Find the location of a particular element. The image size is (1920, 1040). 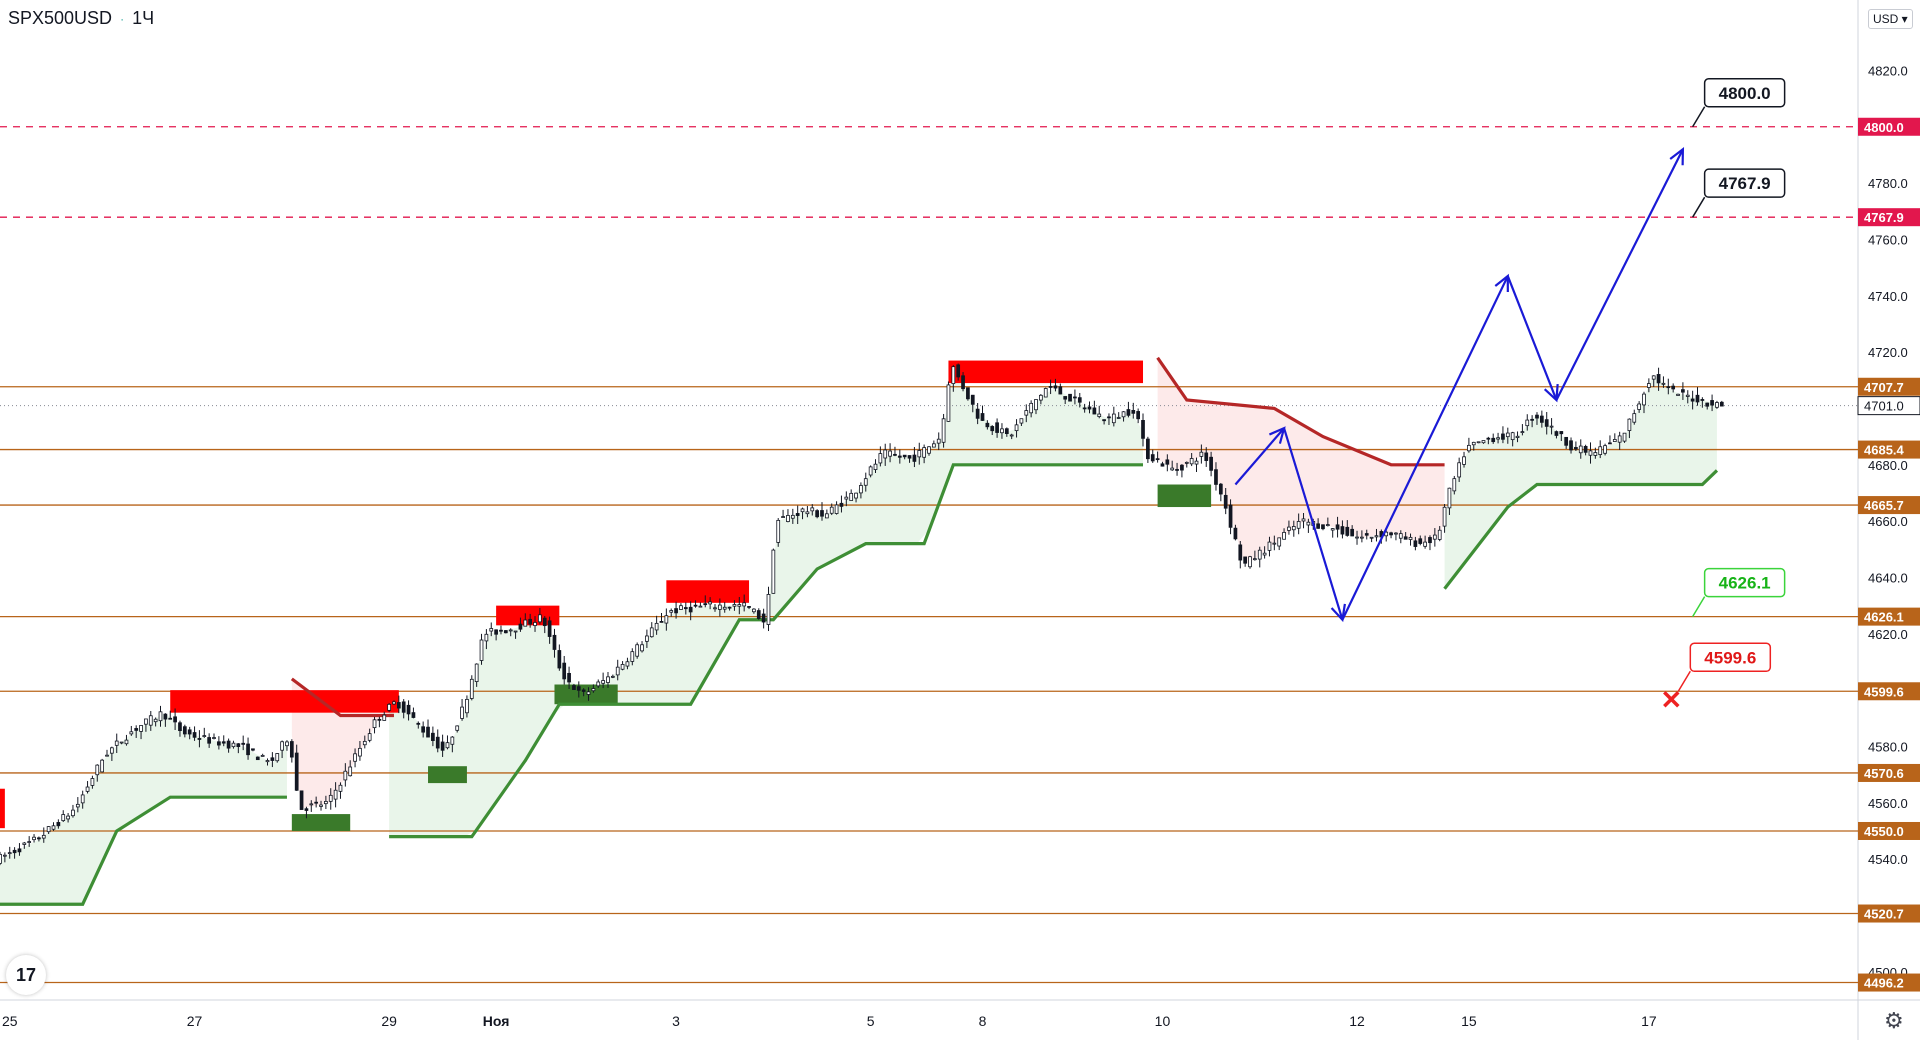

level-price-tag-8-bg is located at coordinates (1889, 982).